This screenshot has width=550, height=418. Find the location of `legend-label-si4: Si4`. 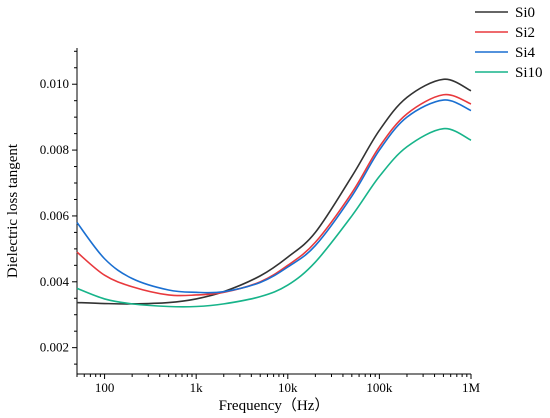

legend-label-si4: Si4 is located at coordinates (525, 53).